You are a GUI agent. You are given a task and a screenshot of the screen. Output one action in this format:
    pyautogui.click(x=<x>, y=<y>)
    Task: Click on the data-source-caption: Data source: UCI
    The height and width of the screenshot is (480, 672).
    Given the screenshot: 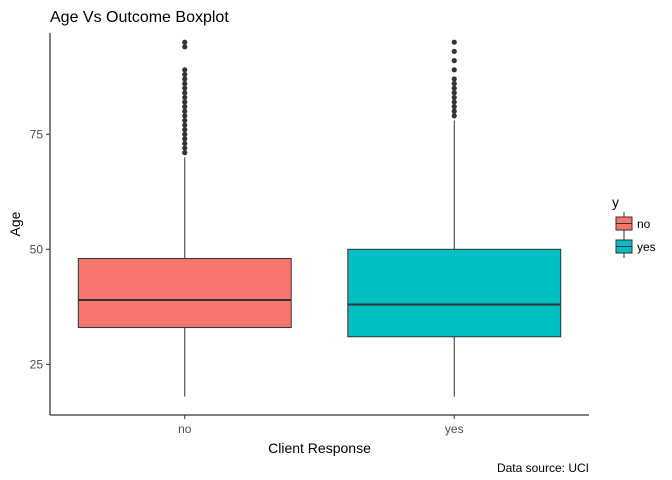 What is the action you would take?
    pyautogui.click(x=543, y=468)
    